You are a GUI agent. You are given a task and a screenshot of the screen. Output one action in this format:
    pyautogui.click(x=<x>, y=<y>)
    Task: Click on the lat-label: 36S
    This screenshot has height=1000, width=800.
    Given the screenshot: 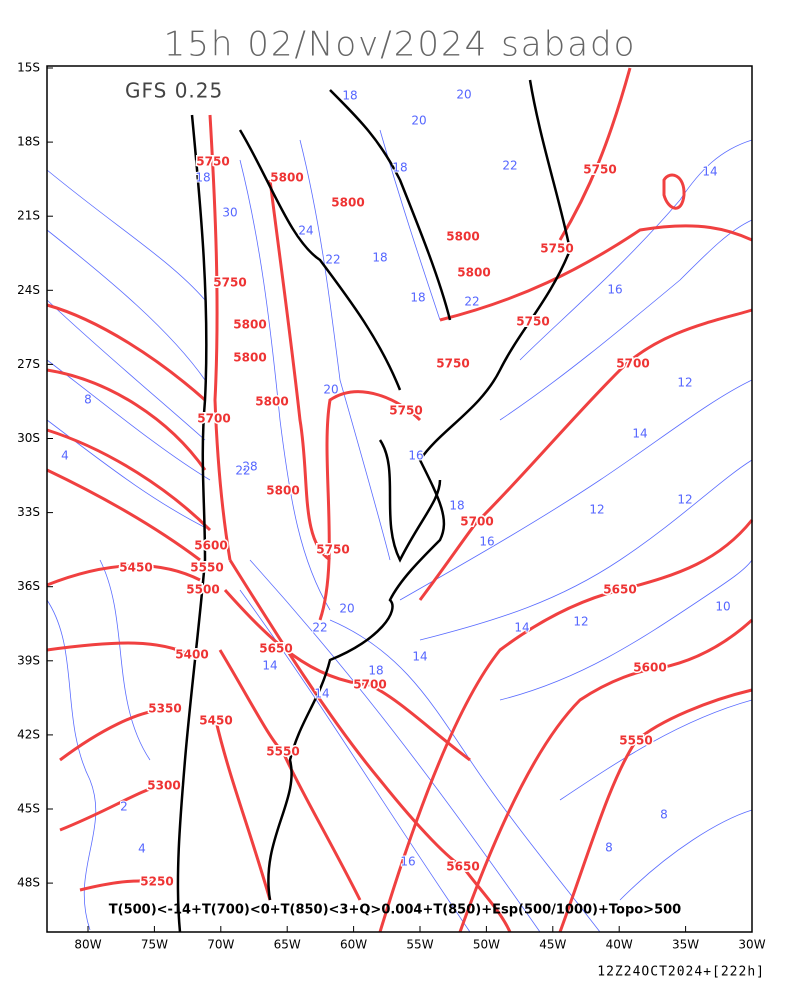 What is the action you would take?
    pyautogui.click(x=28, y=586)
    